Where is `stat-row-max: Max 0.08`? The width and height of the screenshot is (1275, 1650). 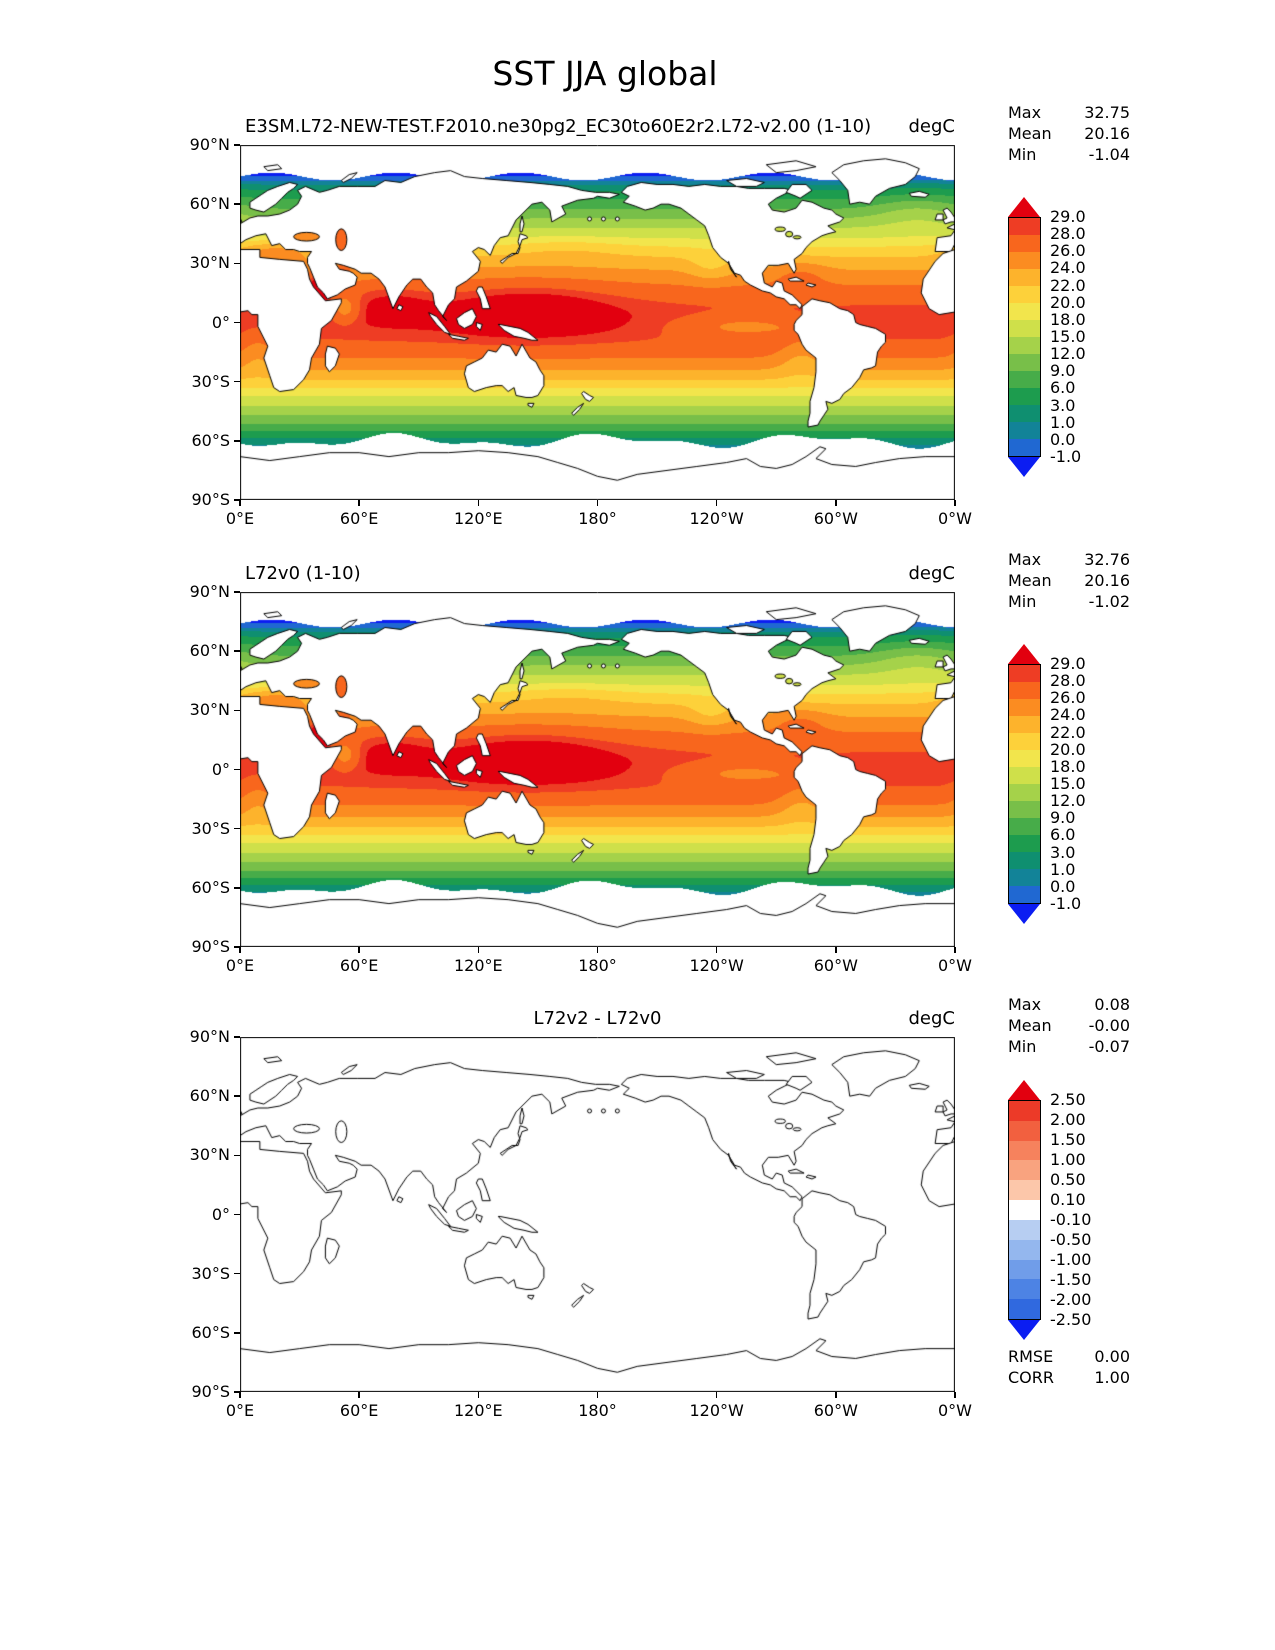
stat-row-max: Max 0.08 is located at coordinates (1069, 1005).